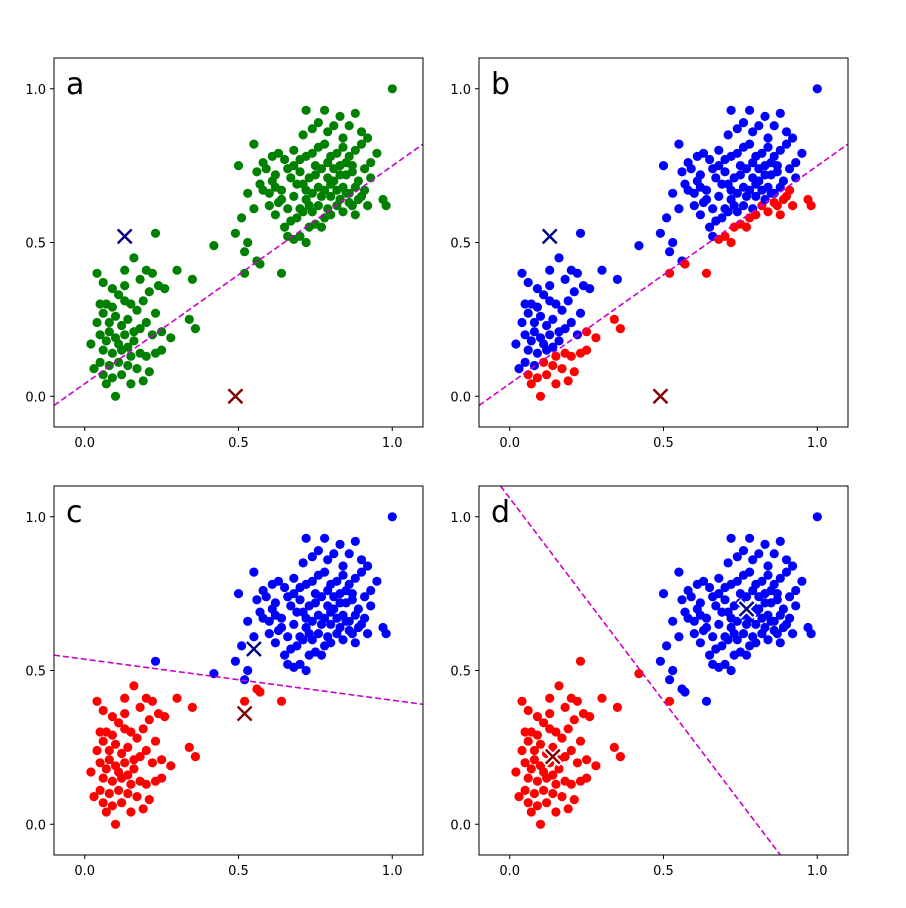 The image size is (906, 908). I want to click on y-tick-label: 1.0, so click(460, 518).